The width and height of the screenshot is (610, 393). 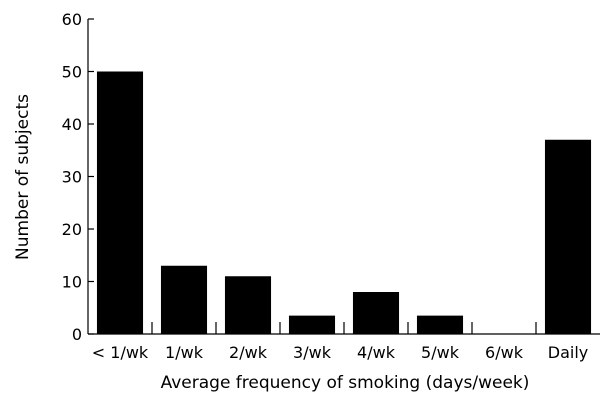 What do you see at coordinates (72, 19) in the screenshot?
I see `y-tick-label: 60` at bounding box center [72, 19].